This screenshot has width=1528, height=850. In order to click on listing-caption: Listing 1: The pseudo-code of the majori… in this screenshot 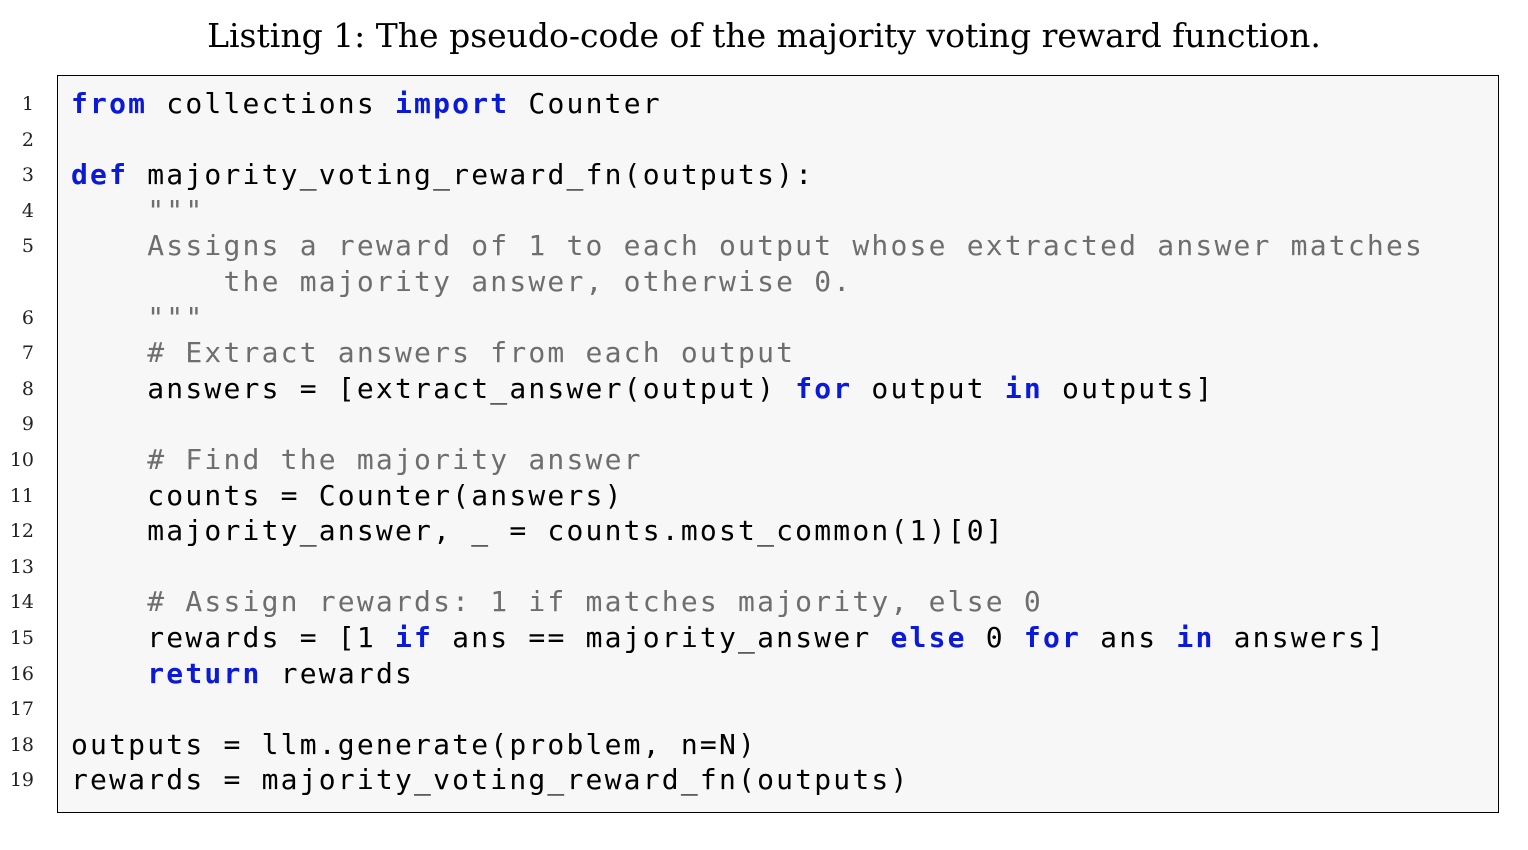, I will do `click(764, 35)`.